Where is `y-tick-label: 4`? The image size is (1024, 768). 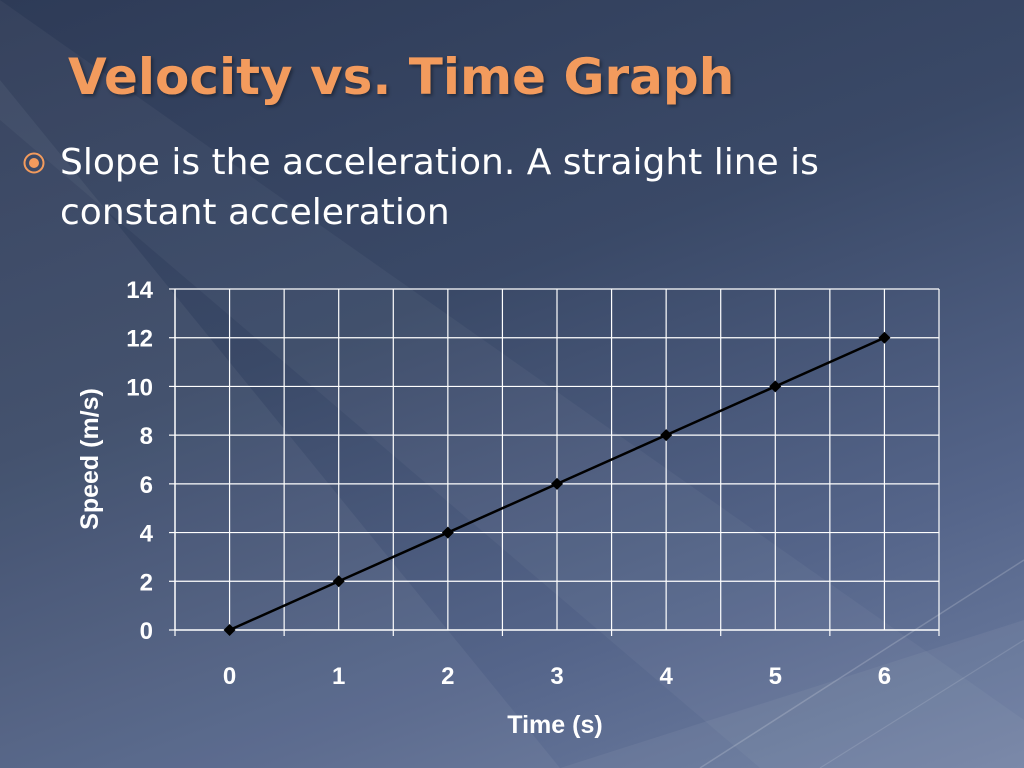 y-tick-label: 4 is located at coordinates (147, 534).